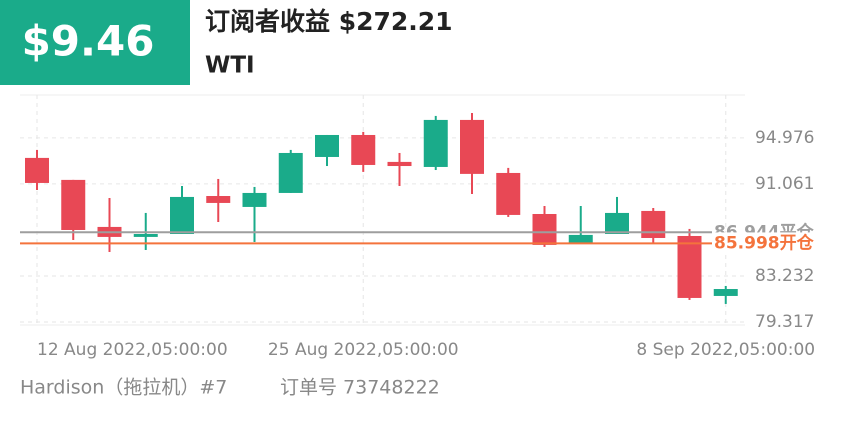 This screenshot has height=422, width=844. Describe the element at coordinates (784, 138) in the screenshot. I see `y-tick-label: 94.976` at that location.